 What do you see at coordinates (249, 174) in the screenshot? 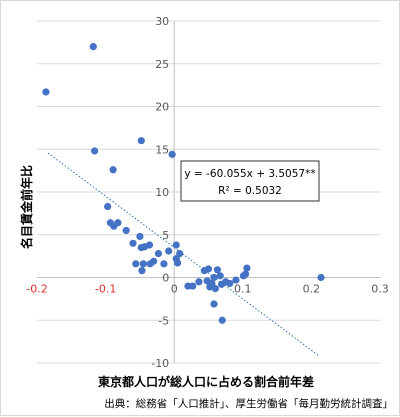
I see `trendline-equation: y = -60.055x + 3.5057**` at bounding box center [249, 174].